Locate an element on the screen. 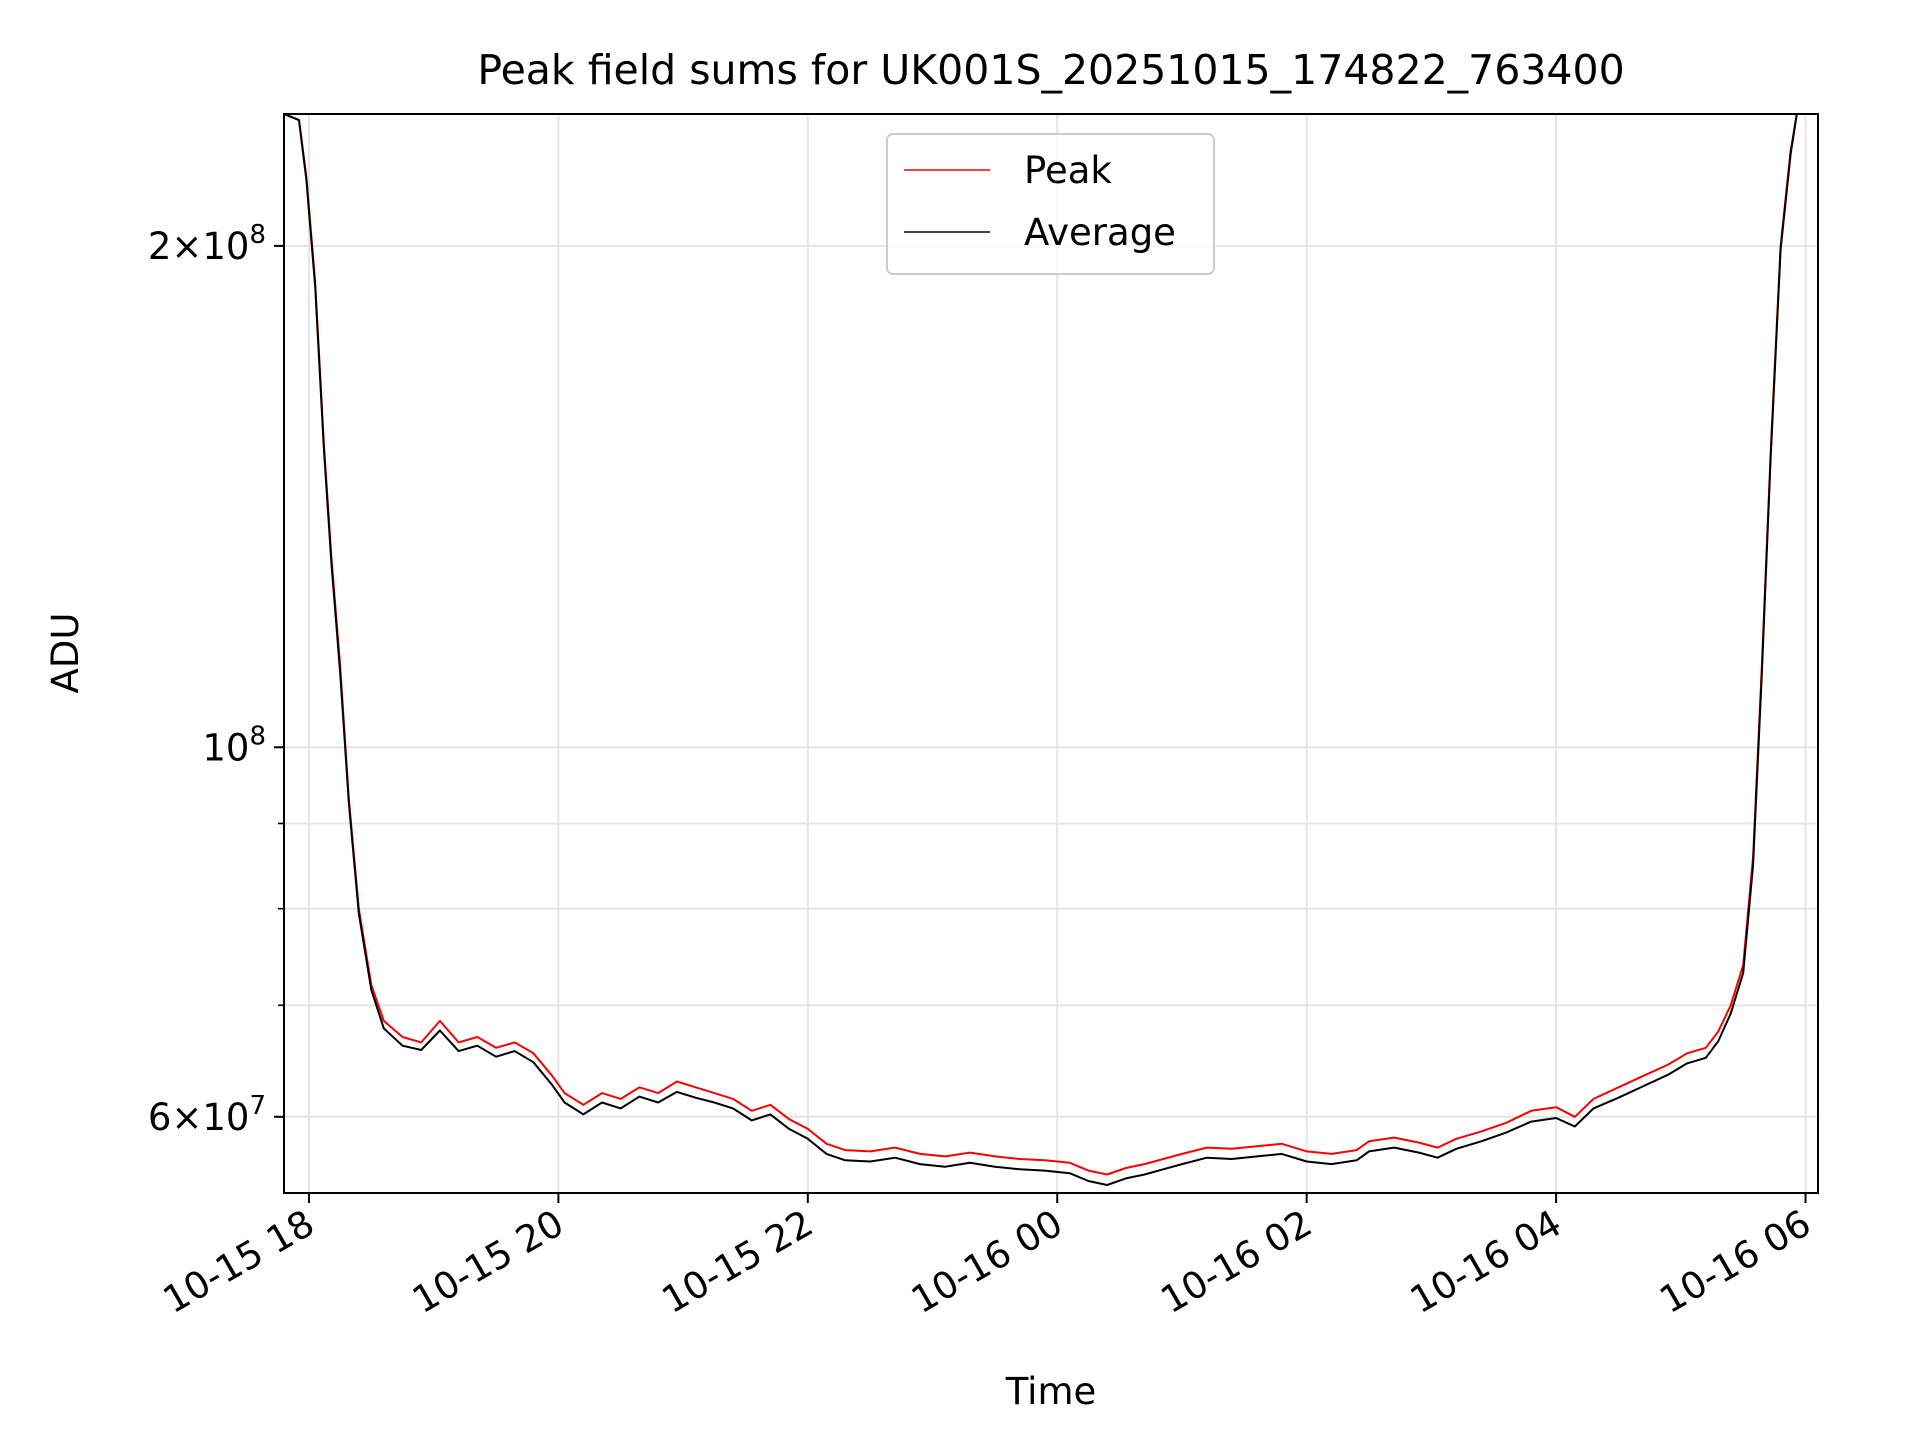 This screenshot has width=1920, height=1440. legend-frame is located at coordinates (1050, 204).